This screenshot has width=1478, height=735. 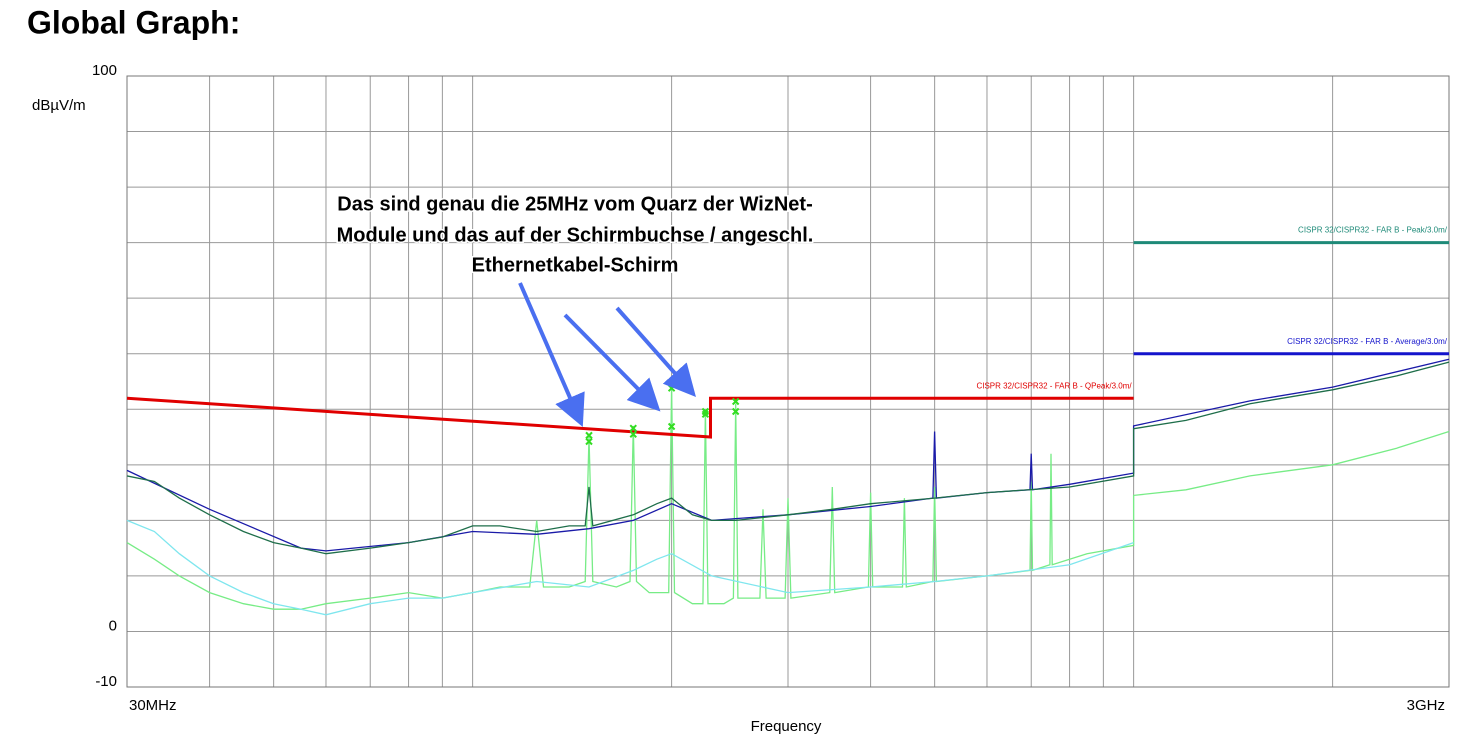 What do you see at coordinates (575, 265) in the screenshot?
I see `annotation-line: Ethernetkabel-Schirm` at bounding box center [575, 265].